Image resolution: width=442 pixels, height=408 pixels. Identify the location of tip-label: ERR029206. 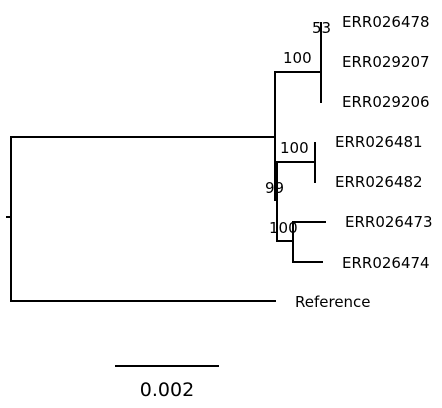
(386, 102).